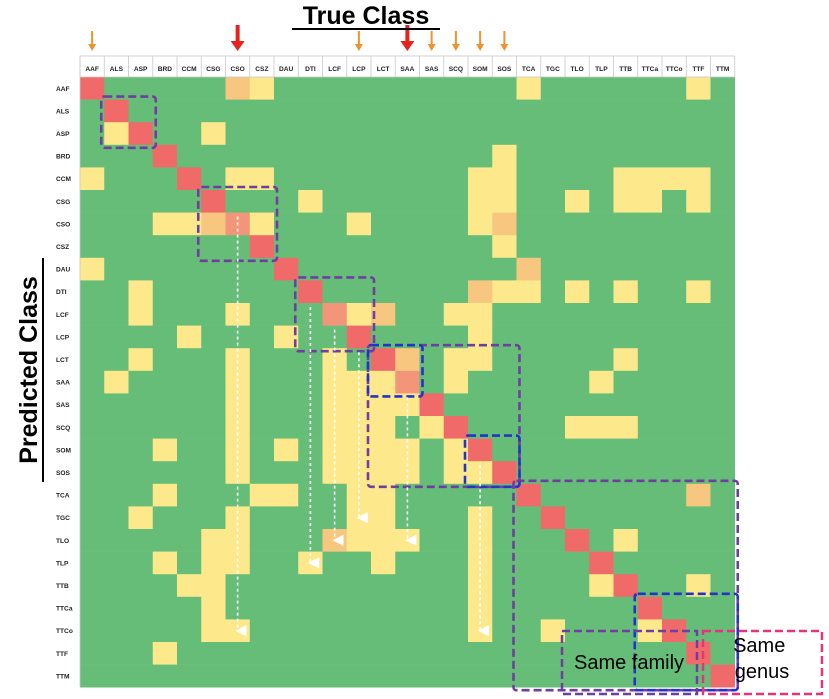 Image resolution: width=829 pixels, height=699 pixels. I want to click on cell-asp-dau, so click(286, 134).